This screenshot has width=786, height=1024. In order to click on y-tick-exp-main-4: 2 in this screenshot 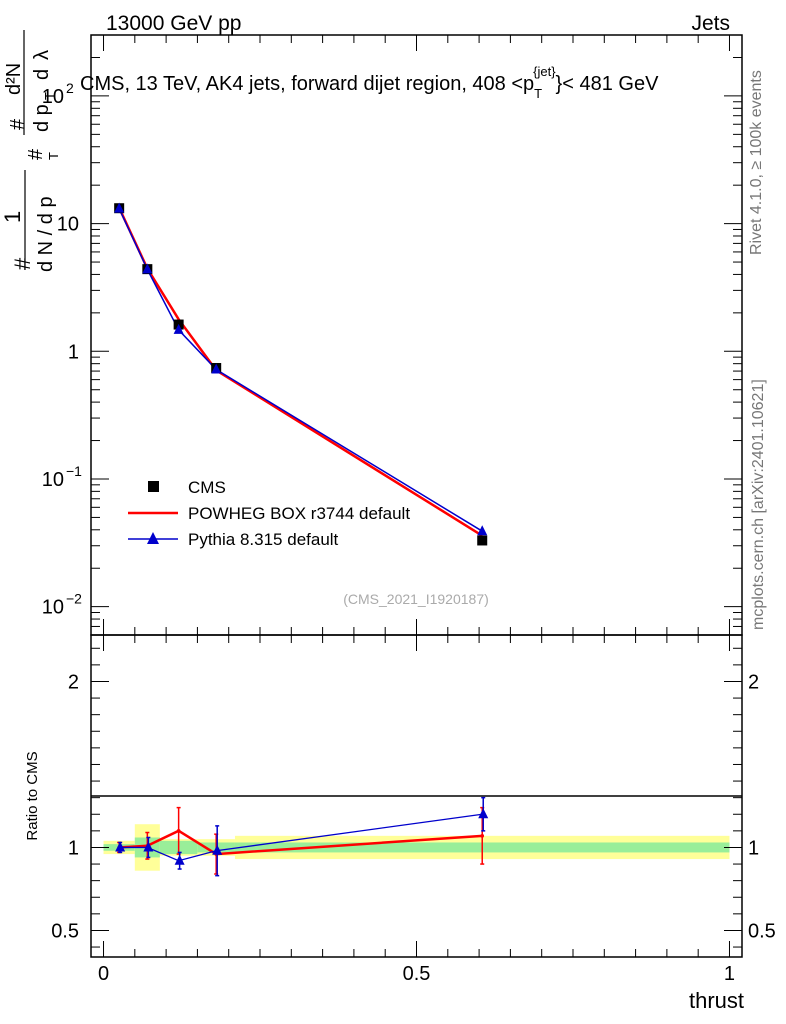, I will do `click(70, 88)`.